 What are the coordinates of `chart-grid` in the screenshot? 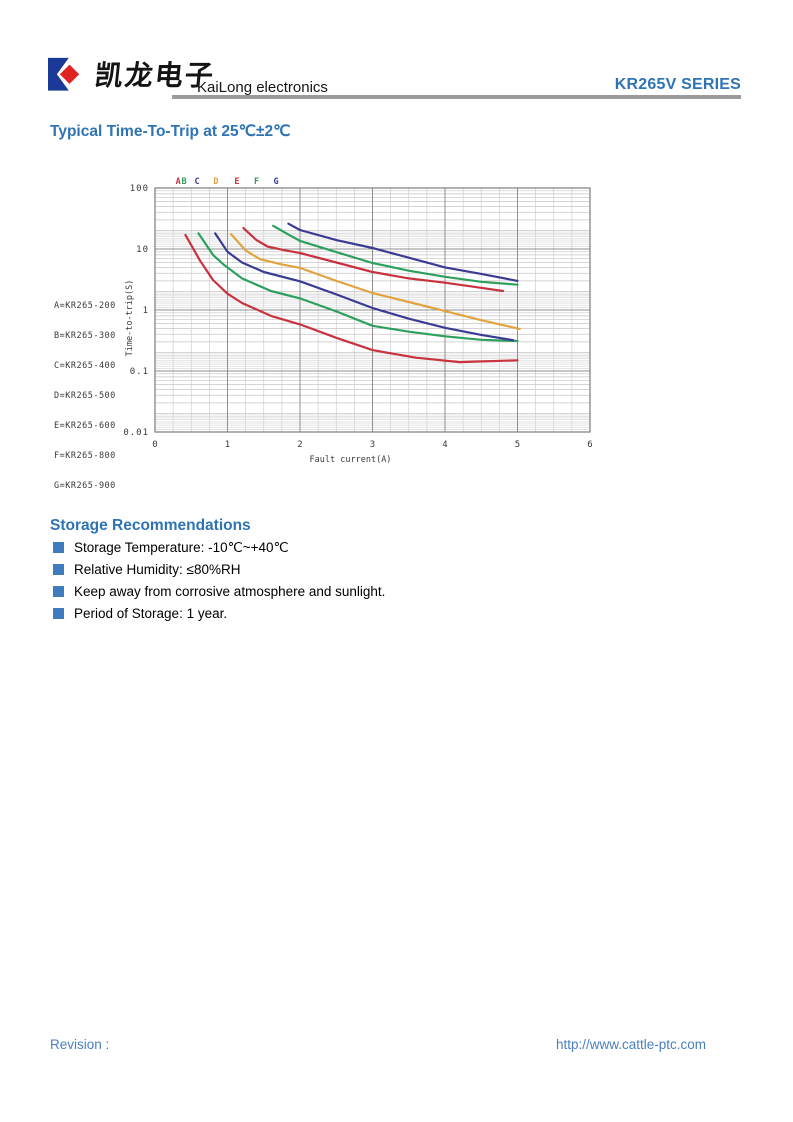 It's located at (372, 310).